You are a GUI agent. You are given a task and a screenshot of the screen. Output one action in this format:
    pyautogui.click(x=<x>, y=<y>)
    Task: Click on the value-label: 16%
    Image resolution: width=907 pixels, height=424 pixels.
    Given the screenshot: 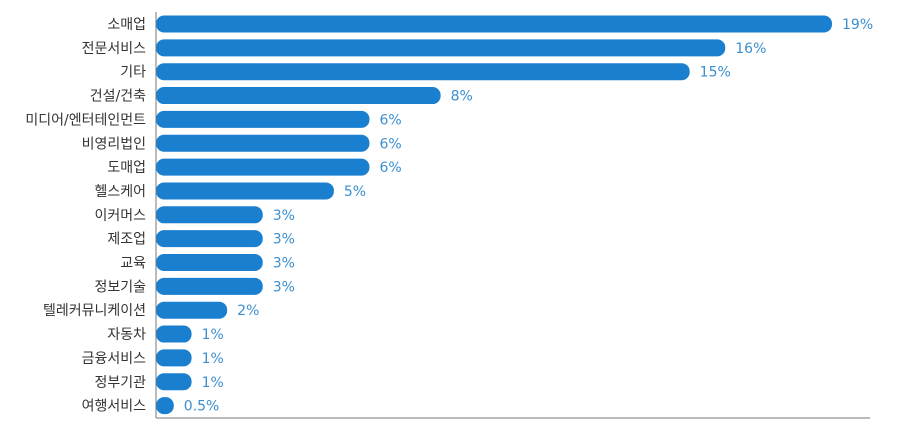 What is the action you would take?
    pyautogui.click(x=750, y=49)
    